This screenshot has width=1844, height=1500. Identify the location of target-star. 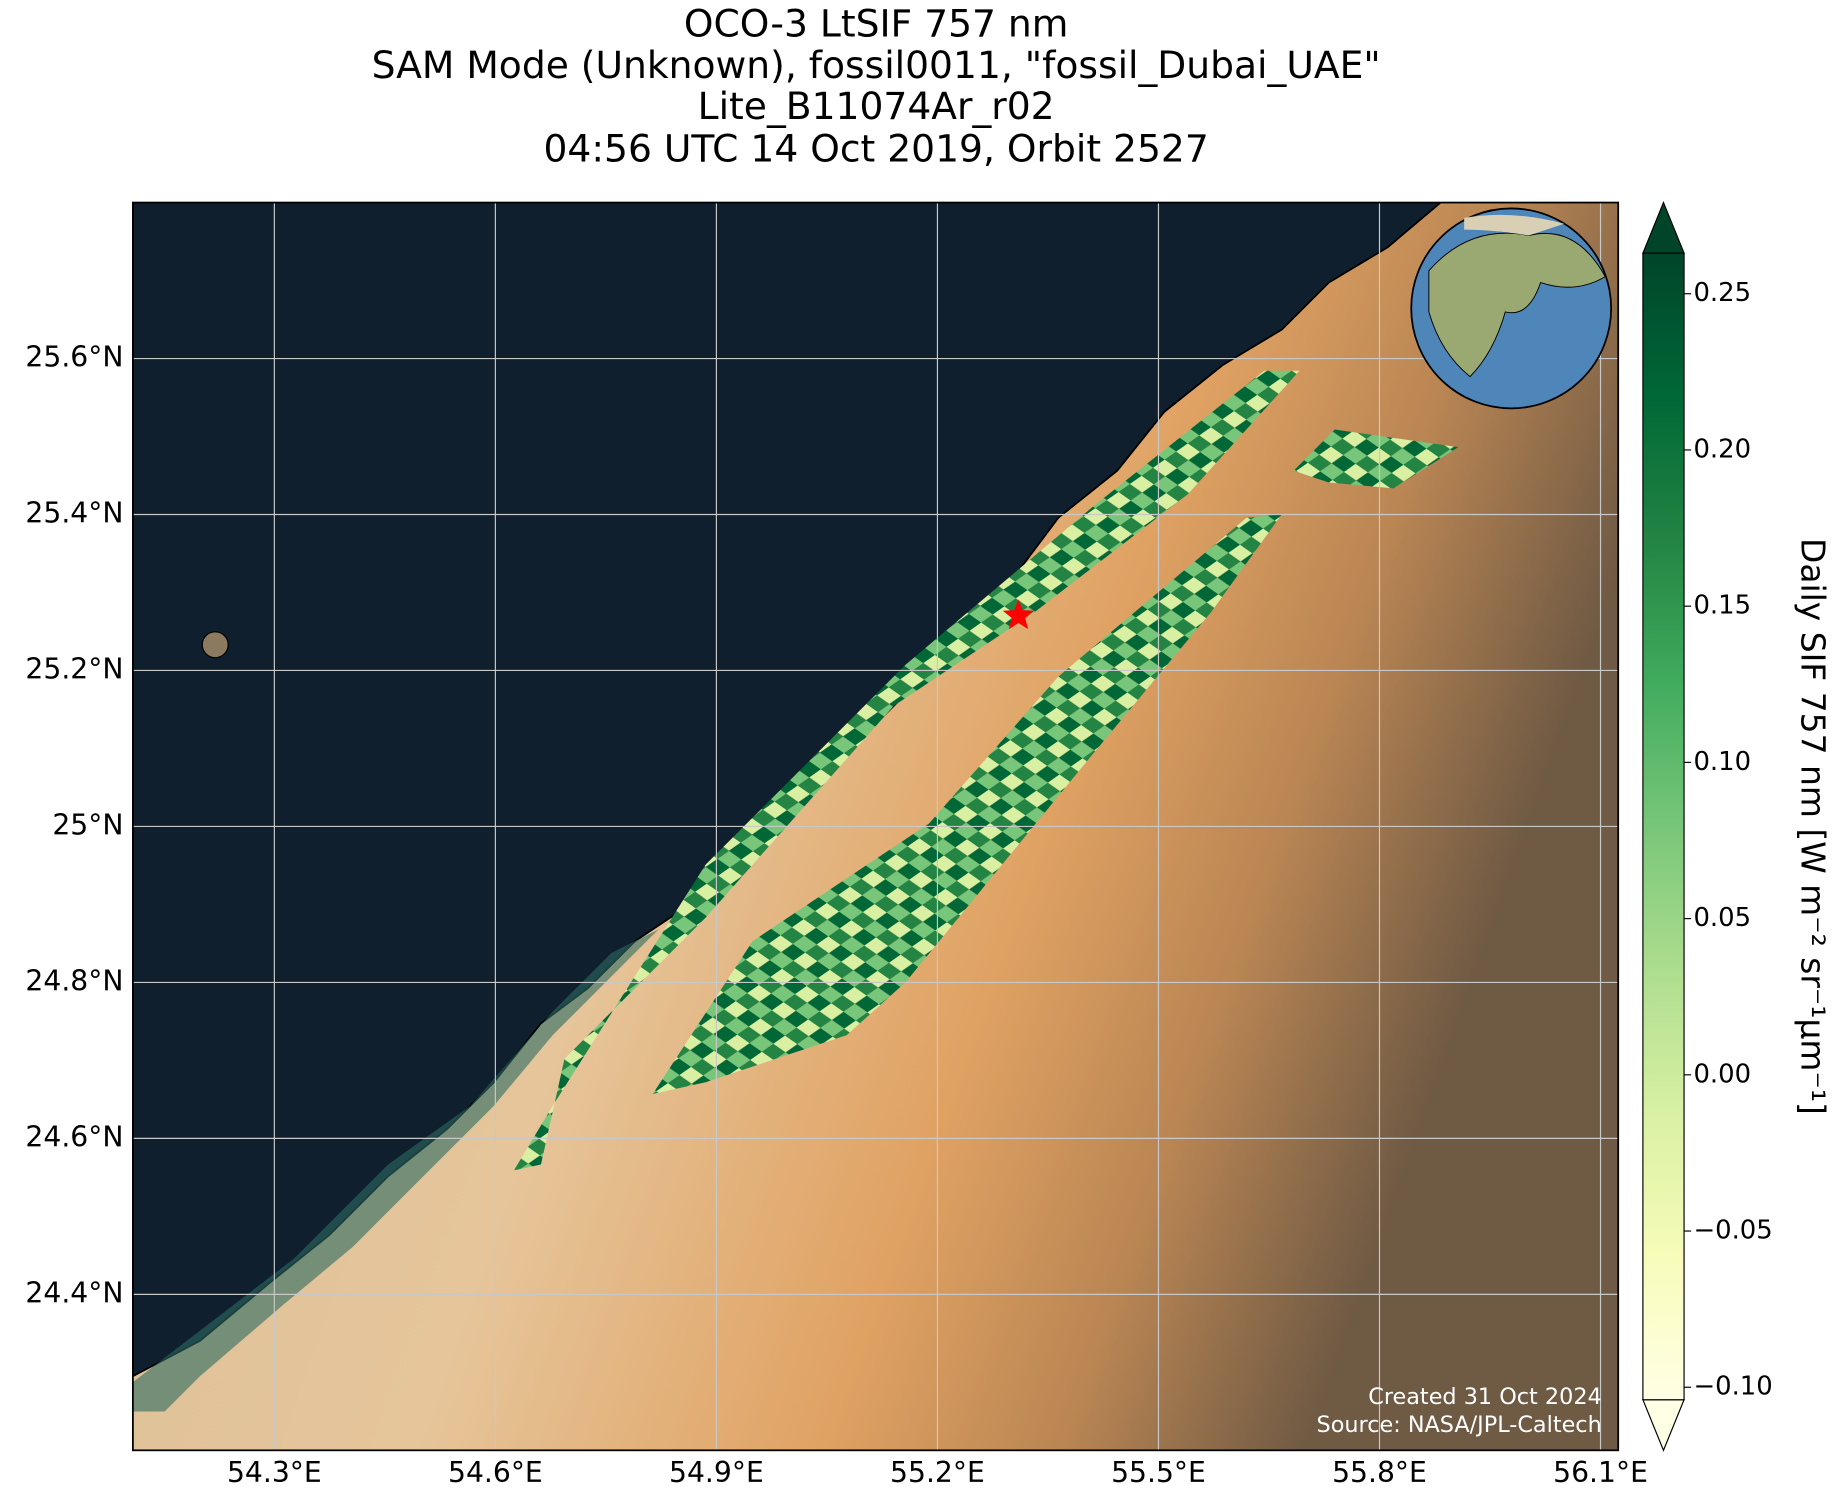
(1018, 614).